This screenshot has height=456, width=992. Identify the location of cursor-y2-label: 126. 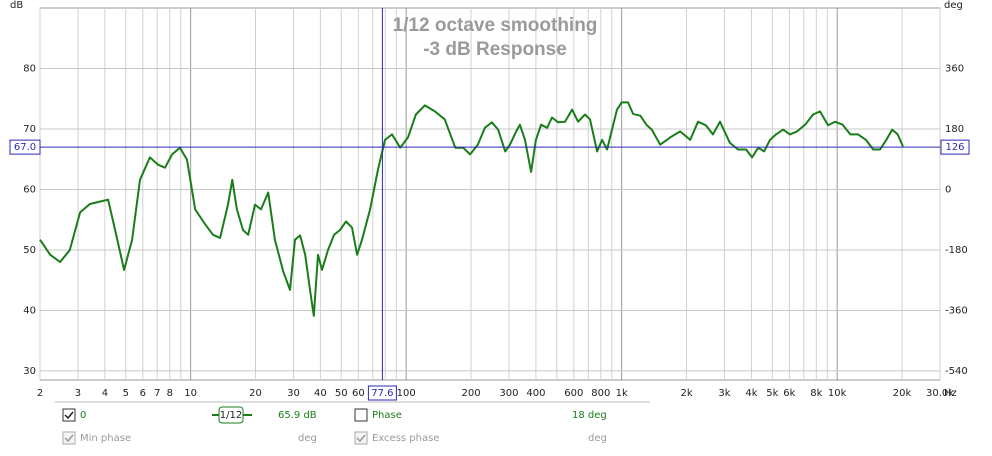
(954, 147).